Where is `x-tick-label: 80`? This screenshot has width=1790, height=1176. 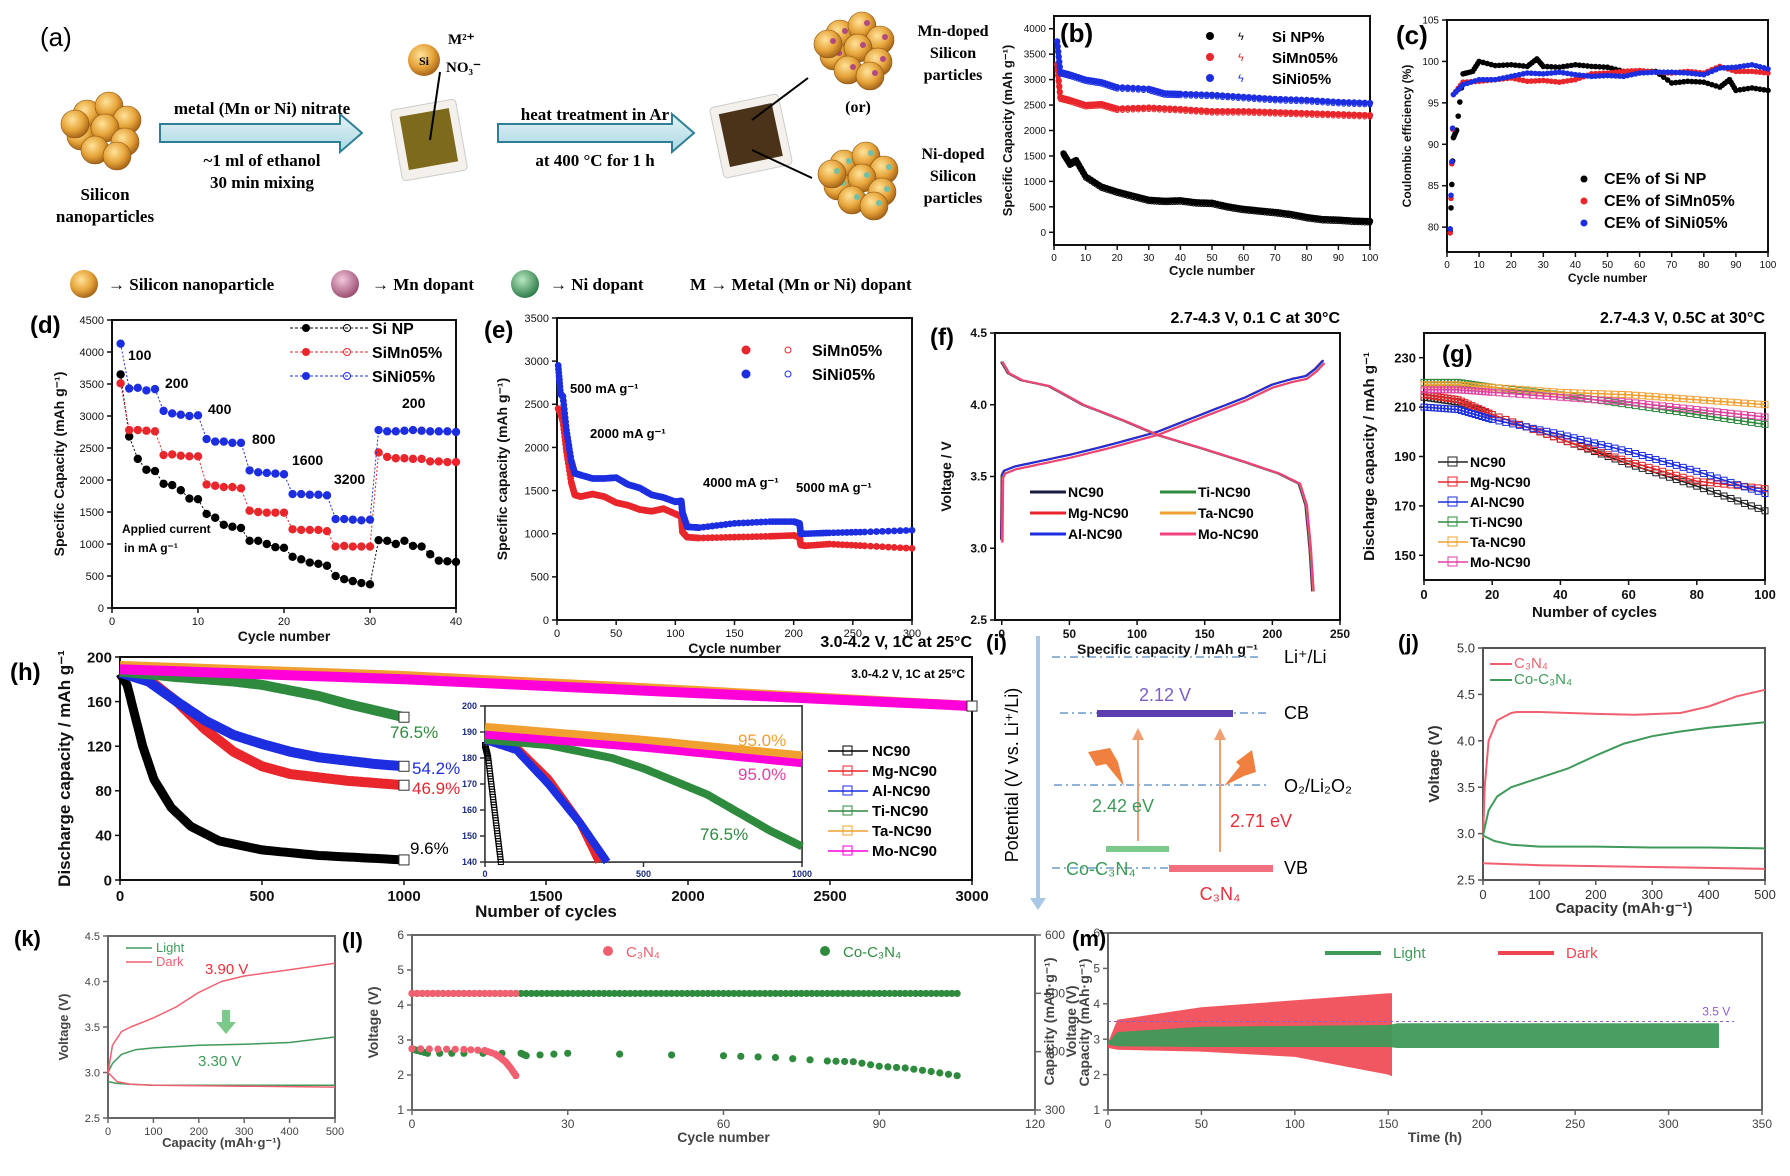
x-tick-label: 80 is located at coordinates (1704, 265).